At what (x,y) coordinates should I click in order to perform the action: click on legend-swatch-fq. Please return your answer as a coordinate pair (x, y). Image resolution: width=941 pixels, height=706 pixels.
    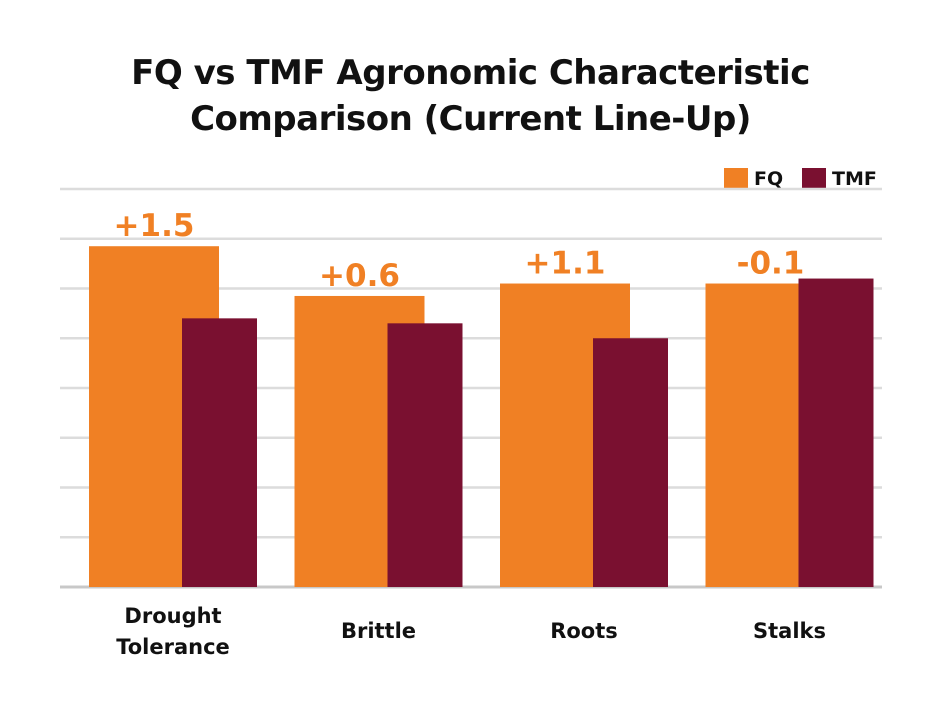
    Looking at the image, I should click on (736, 179).